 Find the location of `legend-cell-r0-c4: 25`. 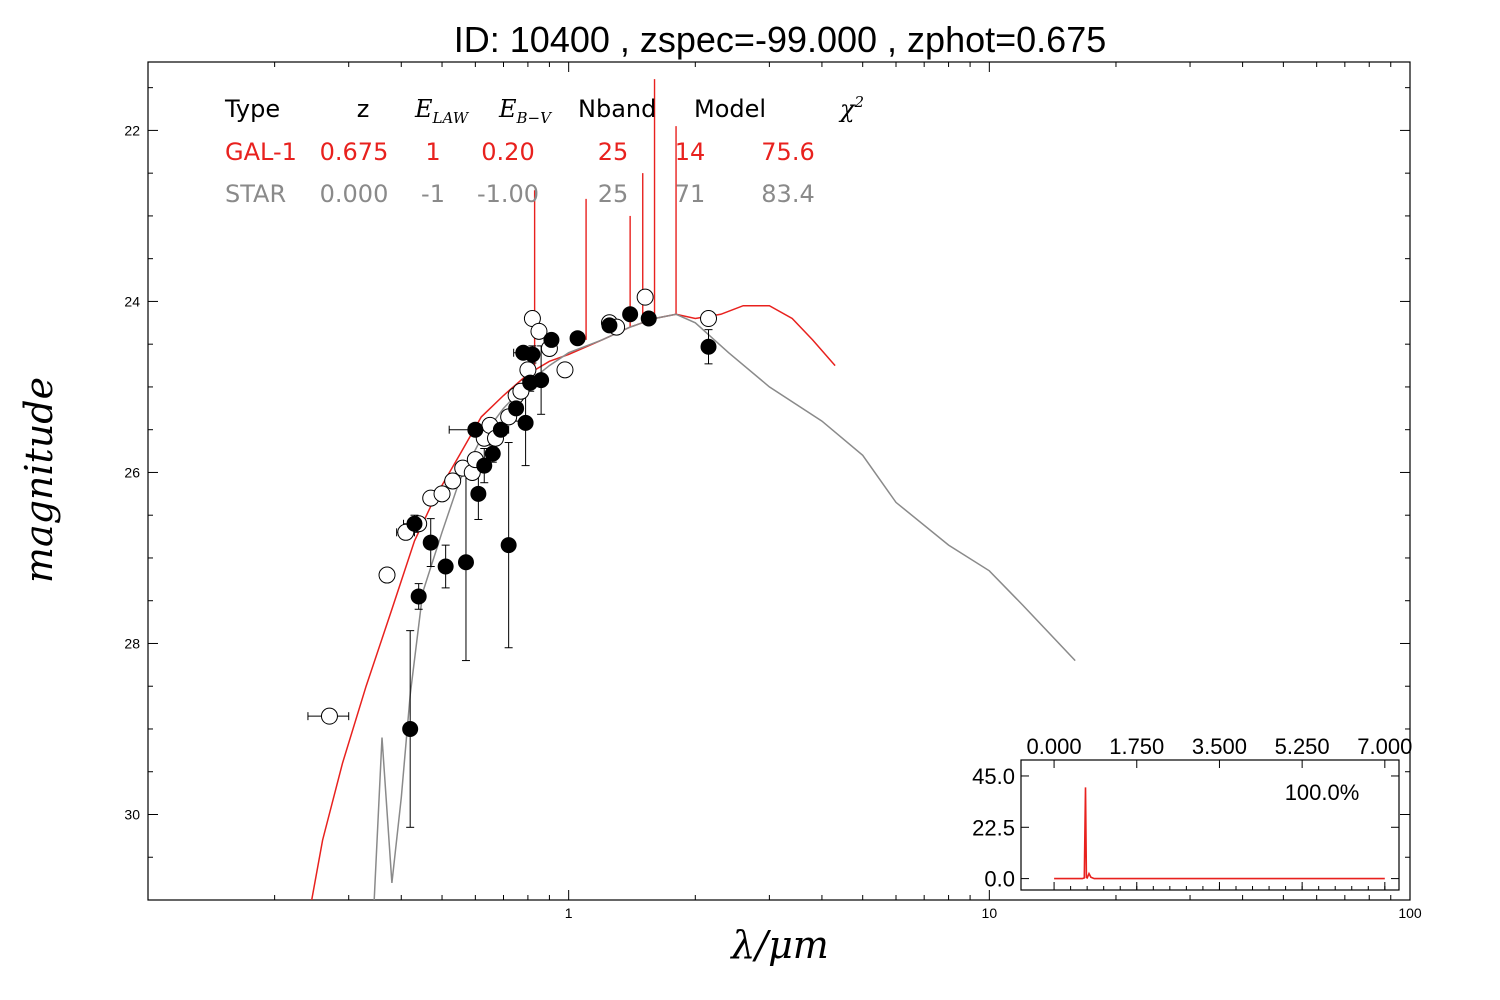

legend-cell-r0-c4: 25 is located at coordinates (613, 152).